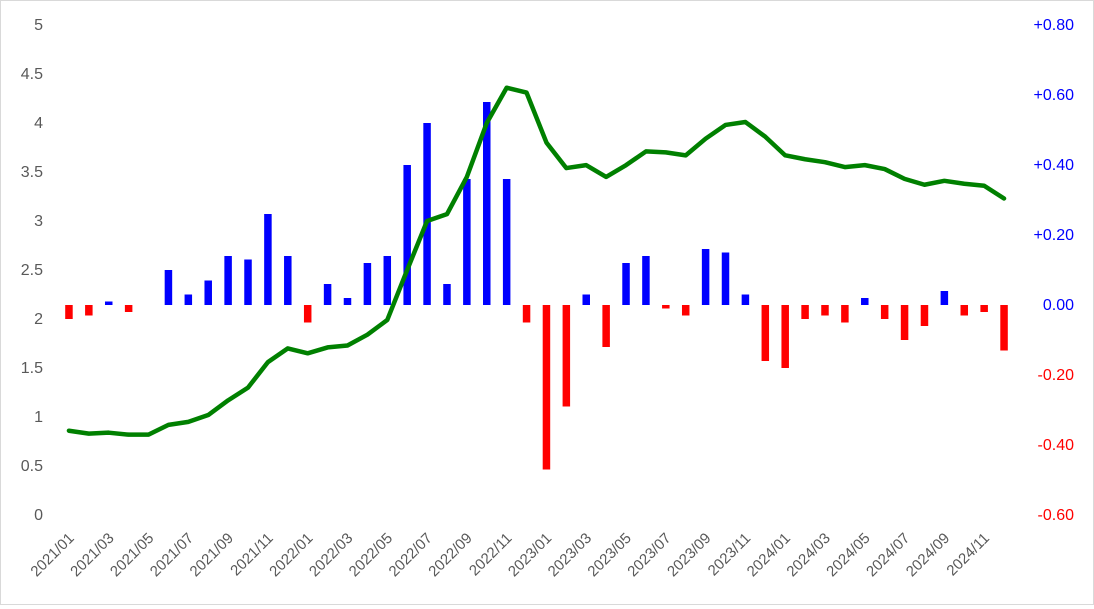 The height and width of the screenshot is (609, 1094). What do you see at coordinates (769, 555) in the screenshot?
I see `x-tick-label: 2024/01` at bounding box center [769, 555].